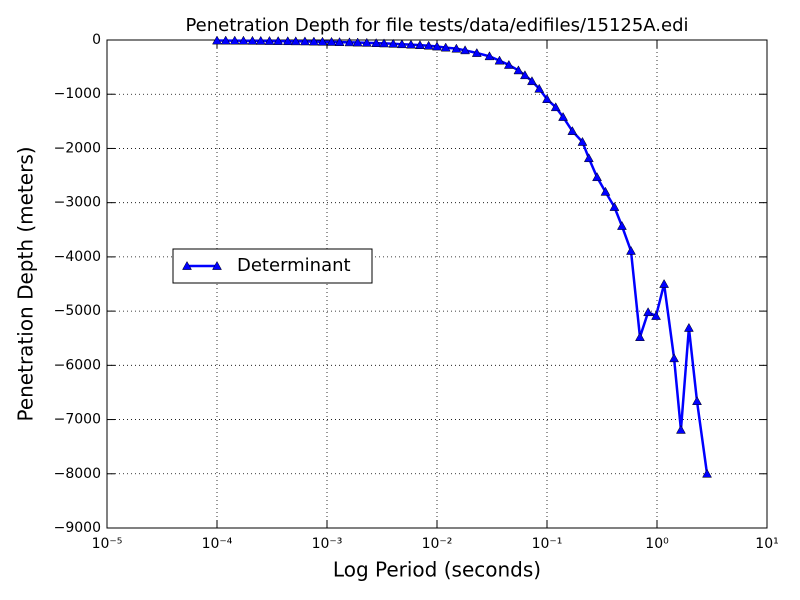 The image size is (800, 600). I want to click on y-axis-label: Penetration Depth (meters), so click(26, 283).